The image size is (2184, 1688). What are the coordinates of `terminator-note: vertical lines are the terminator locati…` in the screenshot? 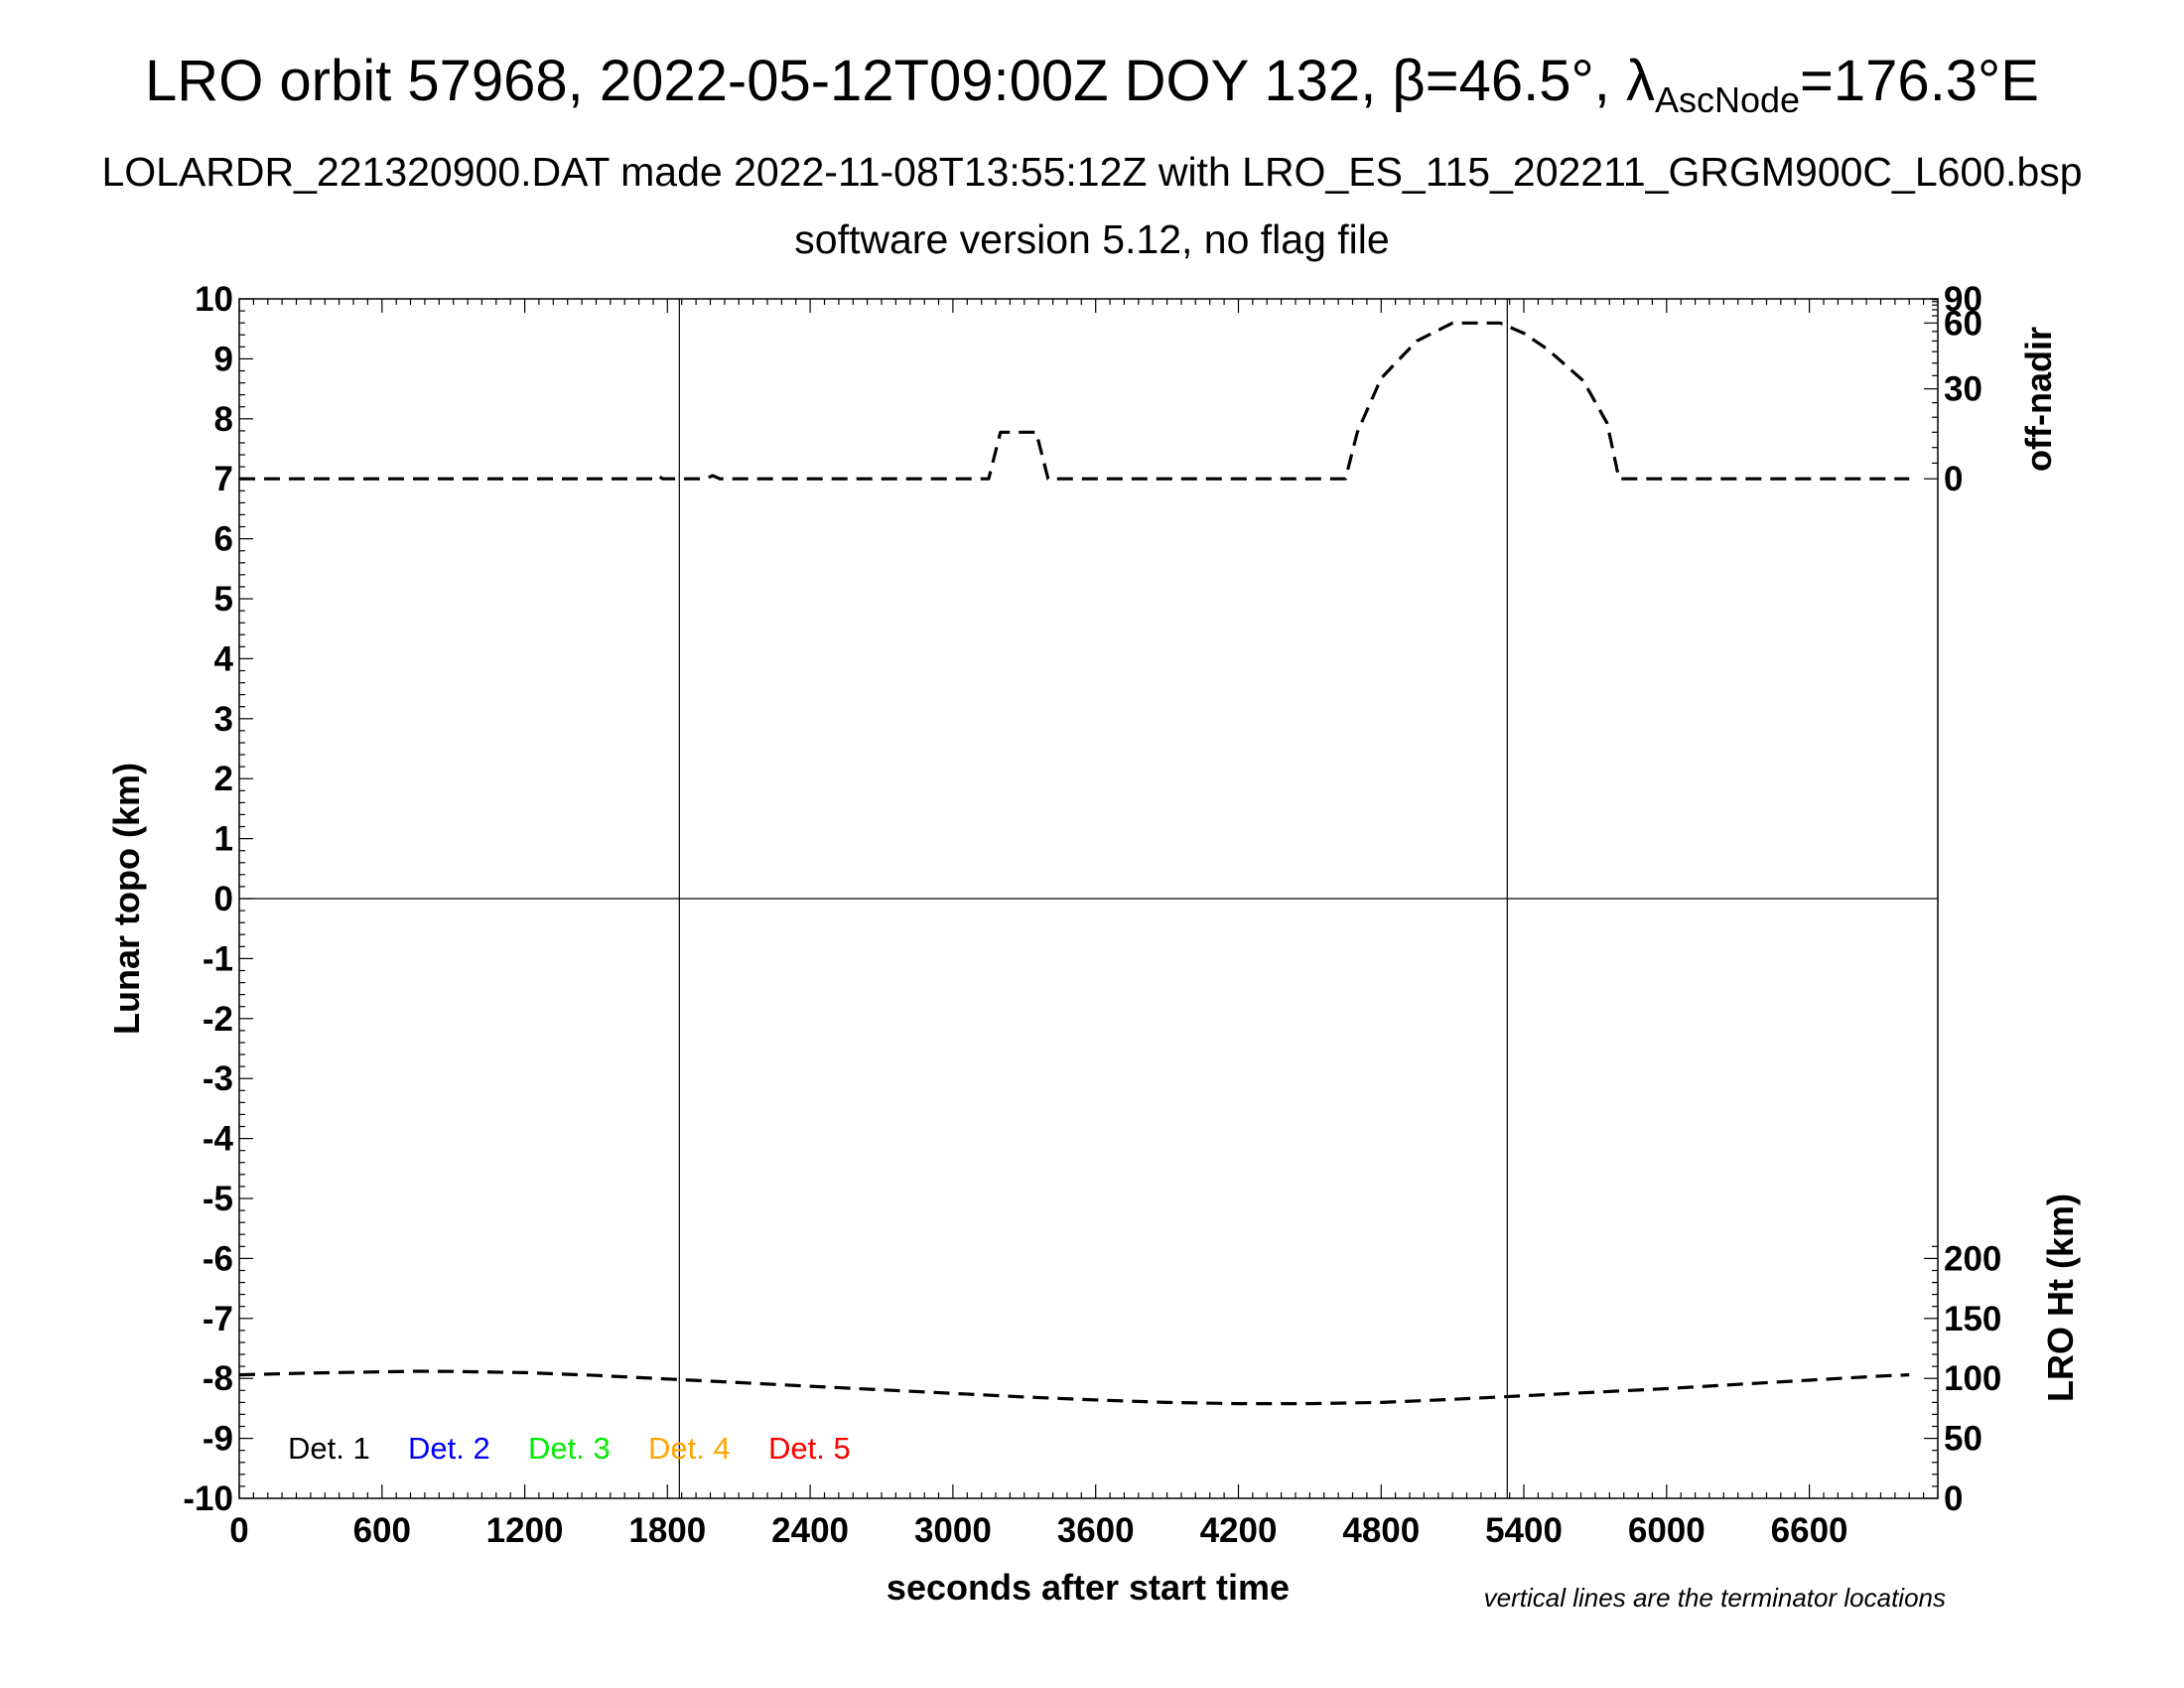 It's located at (1715, 1598).